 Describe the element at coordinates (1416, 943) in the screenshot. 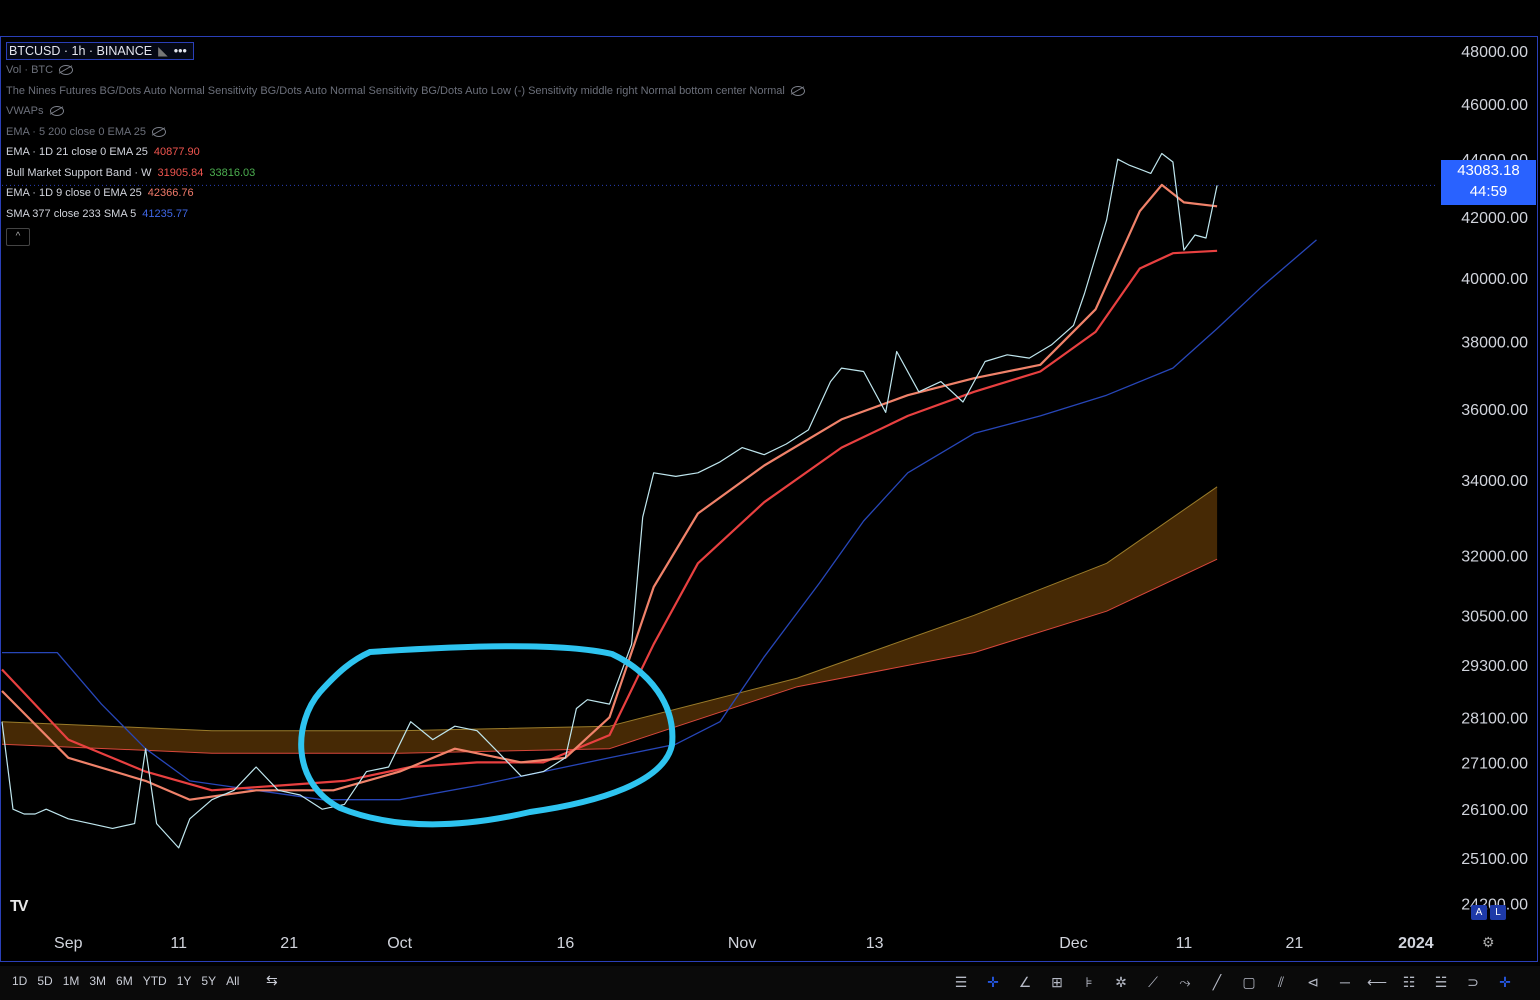

I see `time-tick-label: 2024` at that location.